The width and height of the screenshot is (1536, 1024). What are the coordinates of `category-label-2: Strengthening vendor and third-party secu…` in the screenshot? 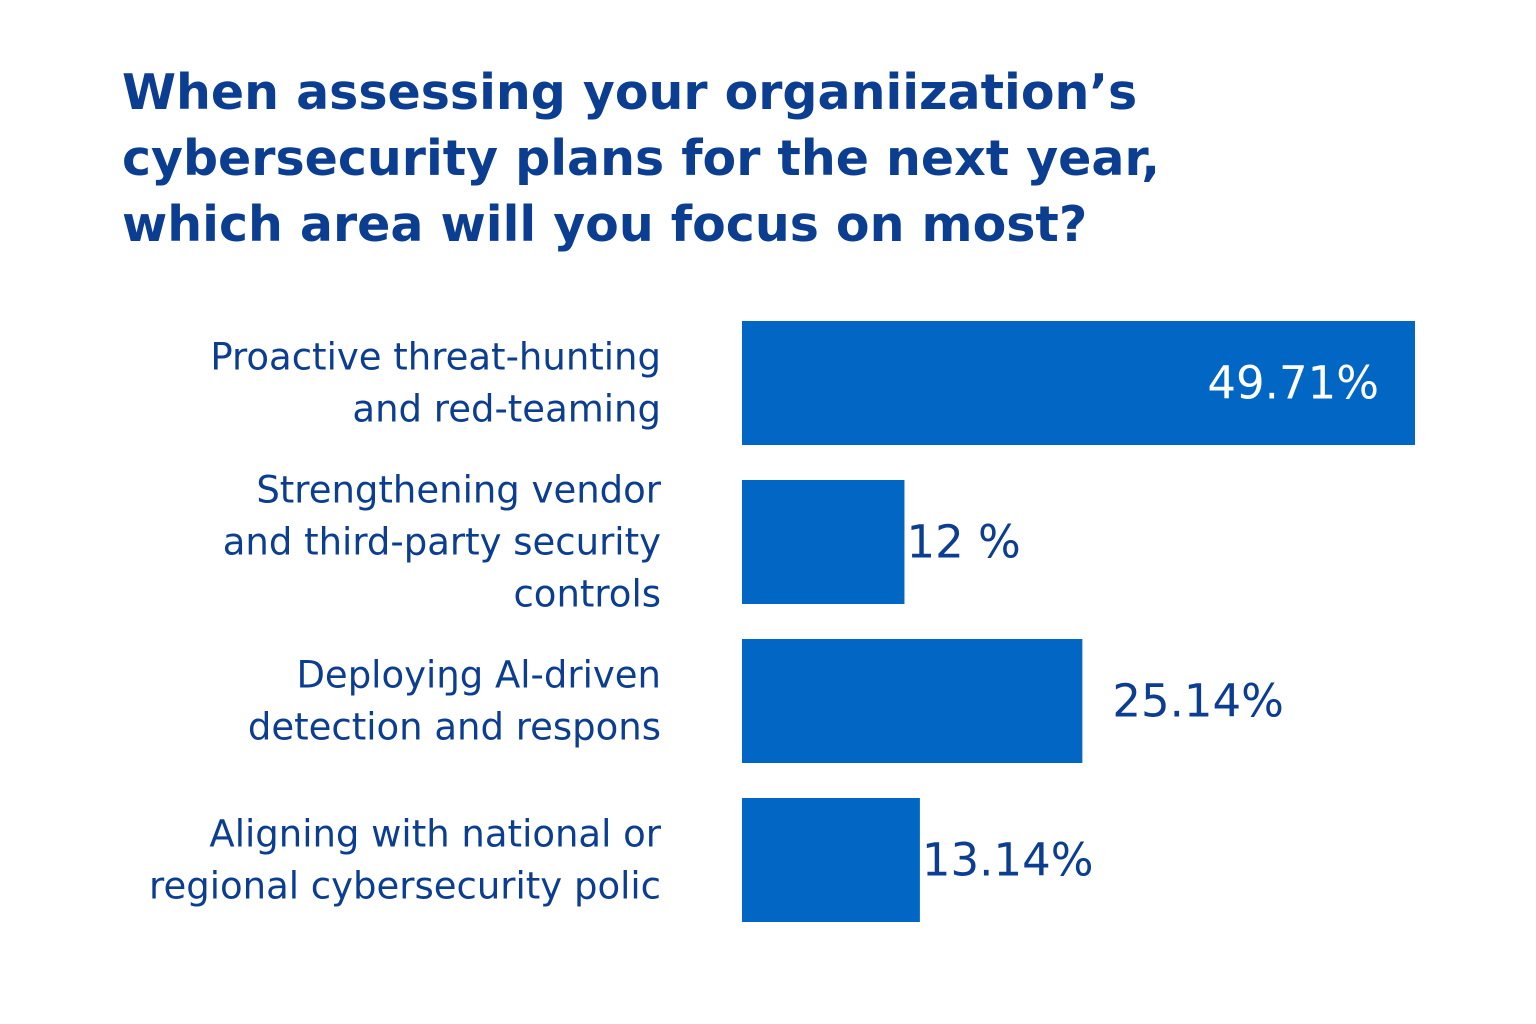 It's located at (442, 542).